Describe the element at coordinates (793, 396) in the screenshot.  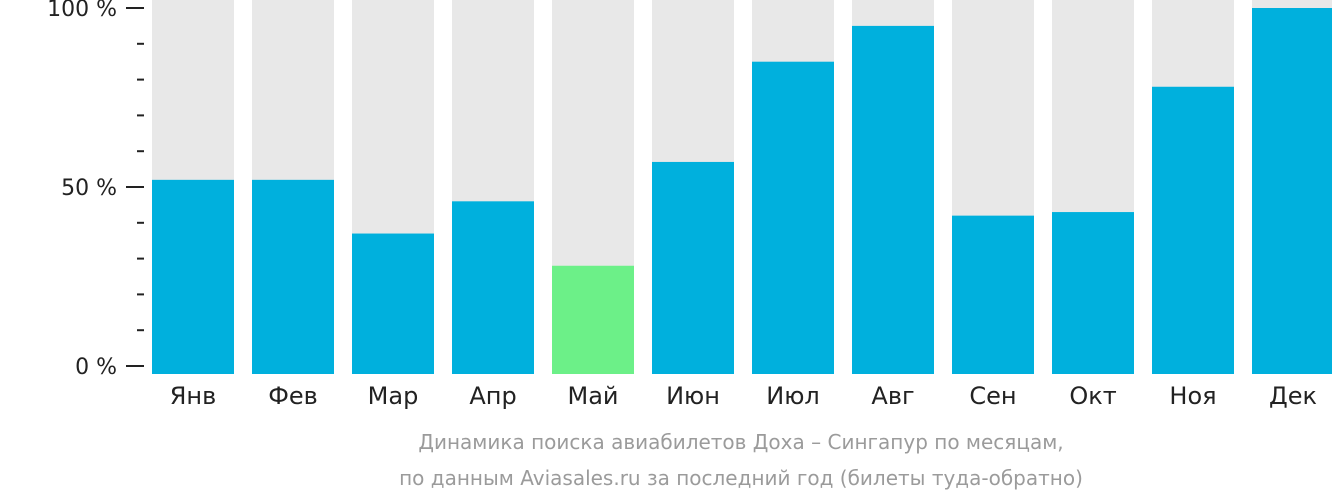
I see `x-tick-label-7: Июл` at that location.